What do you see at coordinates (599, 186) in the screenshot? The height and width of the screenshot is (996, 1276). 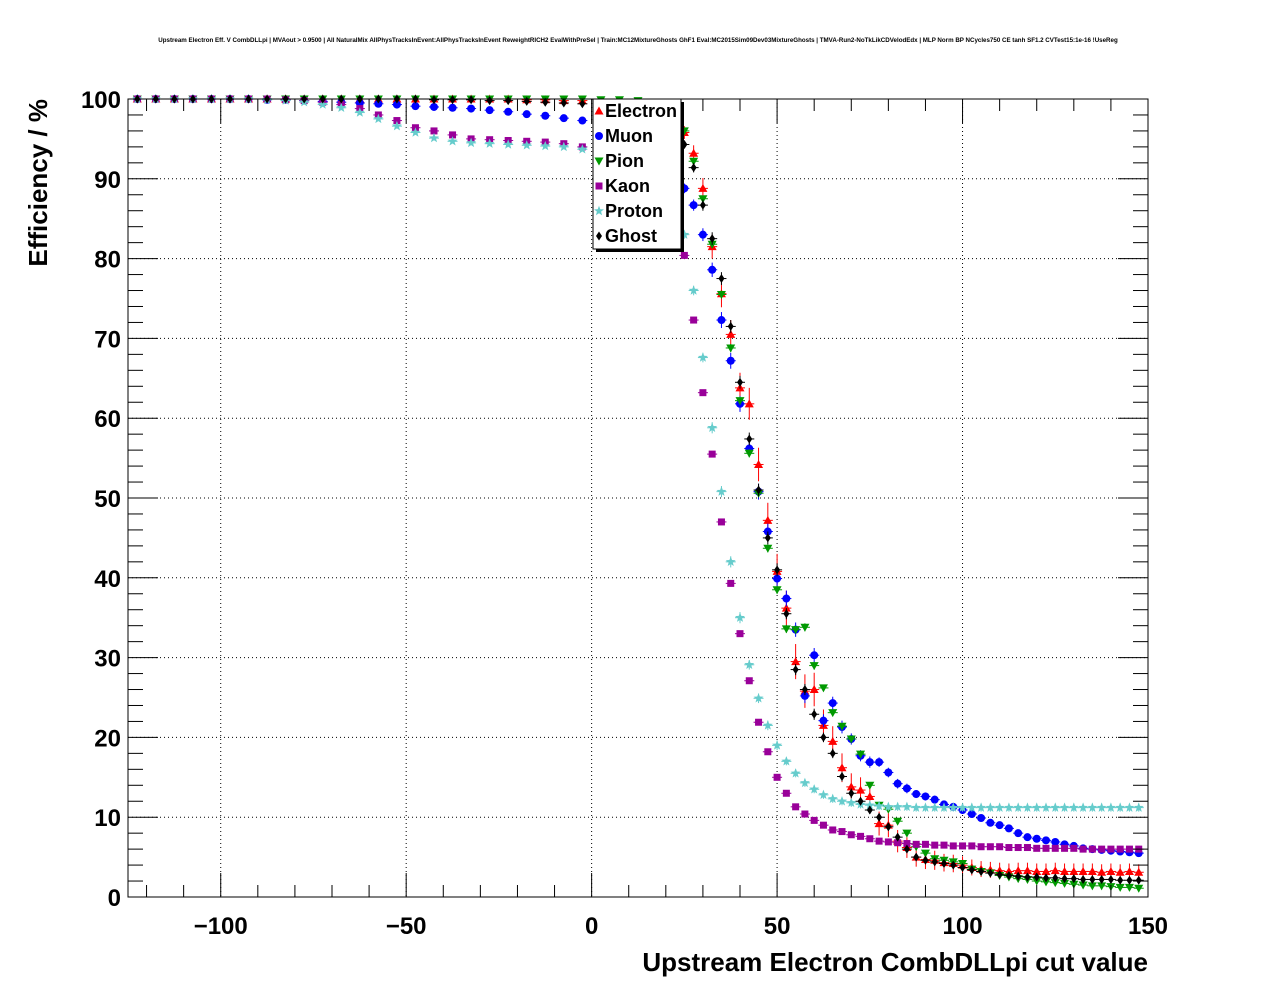 I see `legend-marker` at bounding box center [599, 186].